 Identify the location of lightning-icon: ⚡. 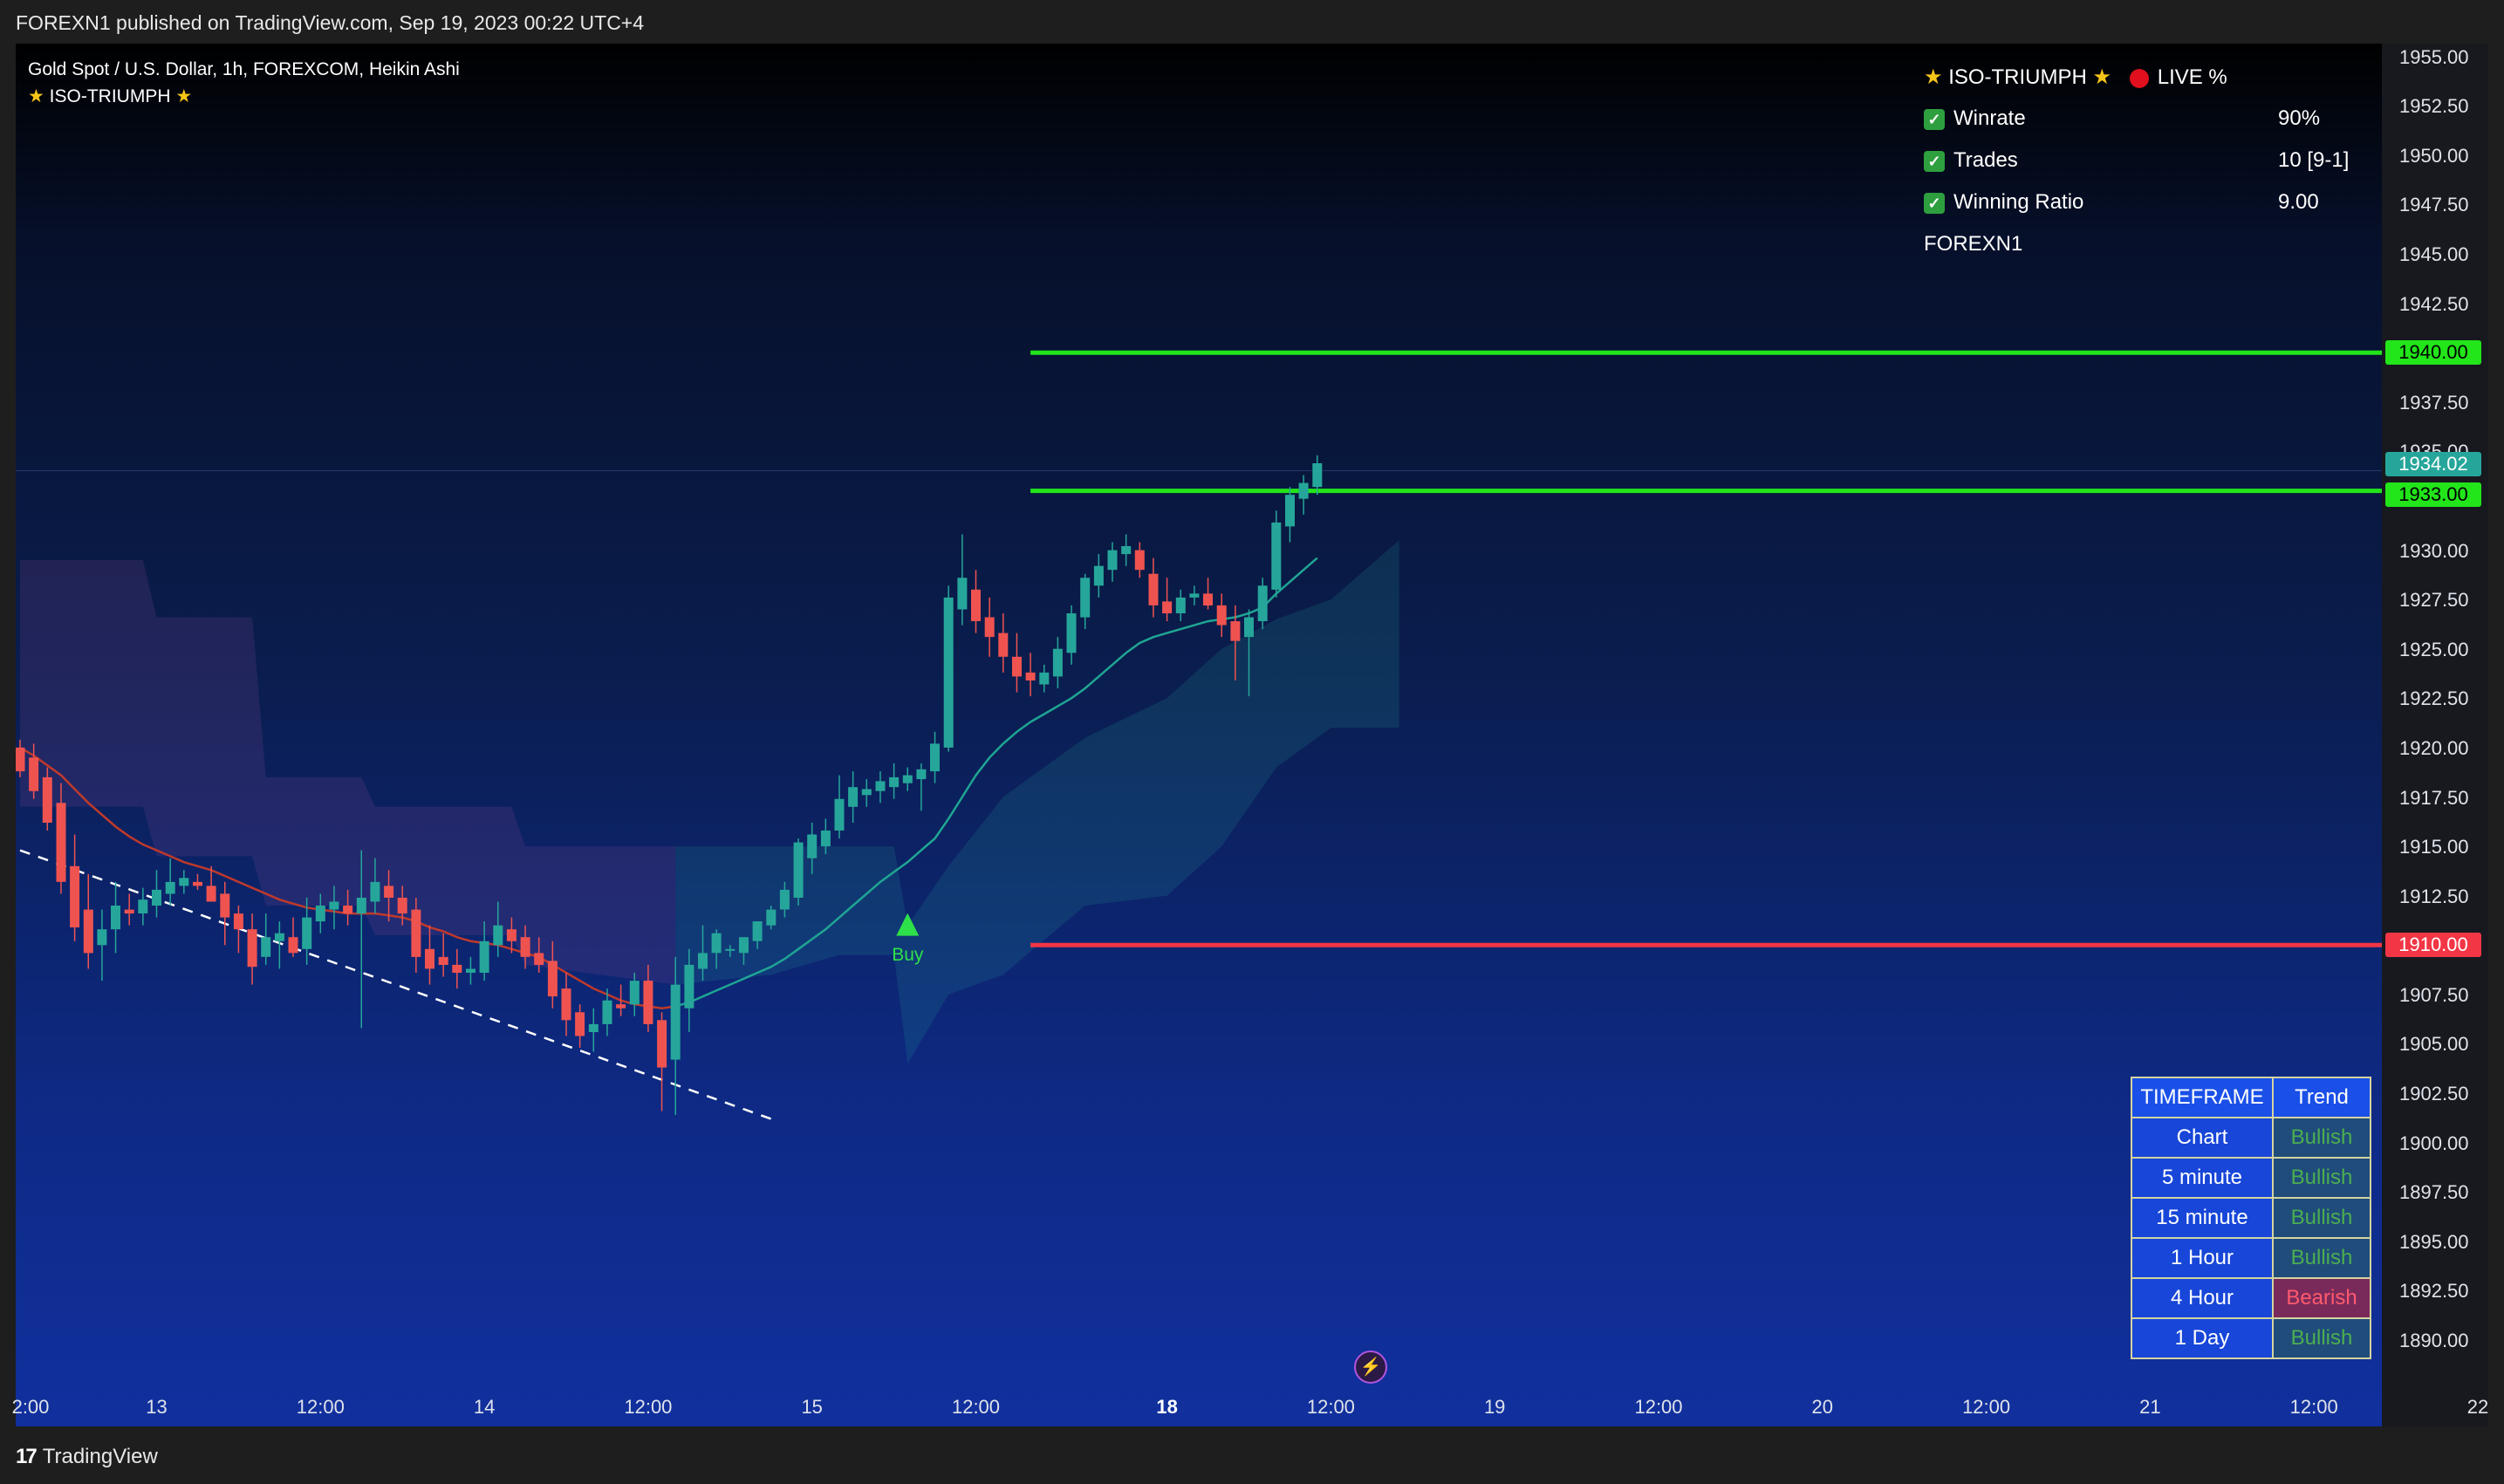
(1370, 1367).